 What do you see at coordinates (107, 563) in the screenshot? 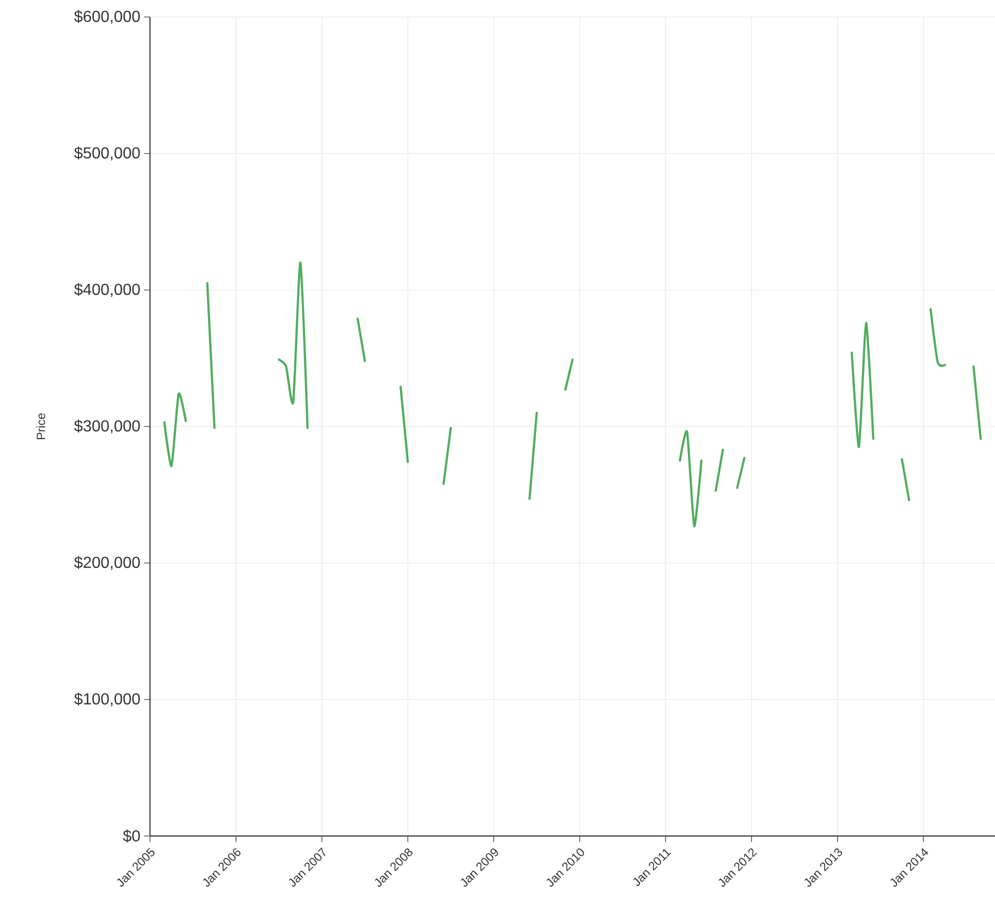
I see `y-tick-label: $200,000` at bounding box center [107, 563].